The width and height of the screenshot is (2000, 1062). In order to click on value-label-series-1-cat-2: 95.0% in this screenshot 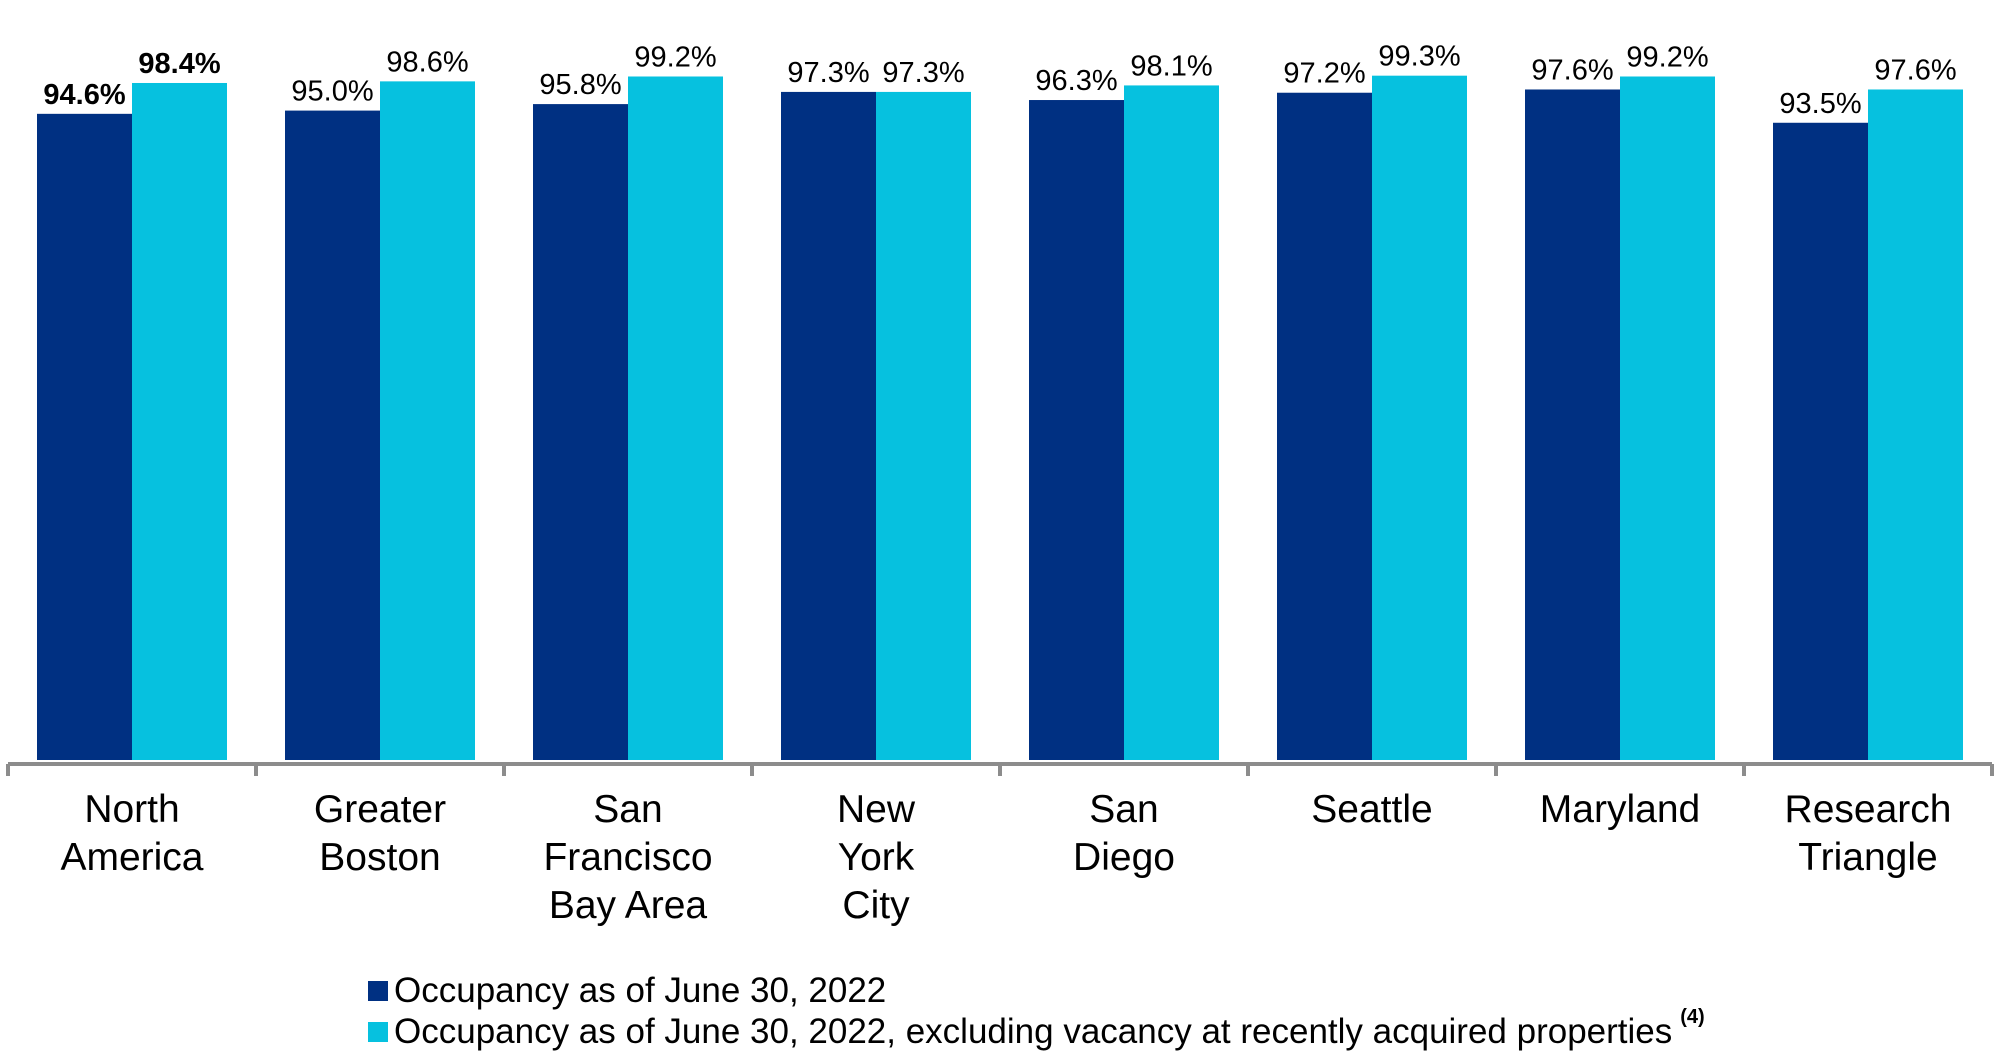, I will do `click(332, 92)`.